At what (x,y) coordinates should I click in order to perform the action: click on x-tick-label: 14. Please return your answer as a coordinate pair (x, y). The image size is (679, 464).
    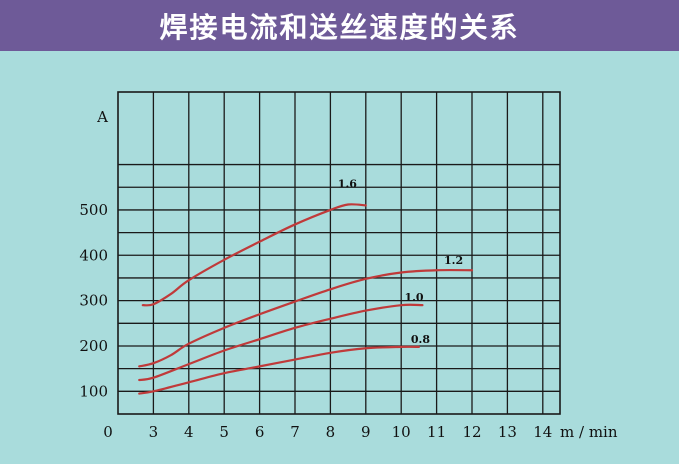
    Looking at the image, I should click on (542, 432).